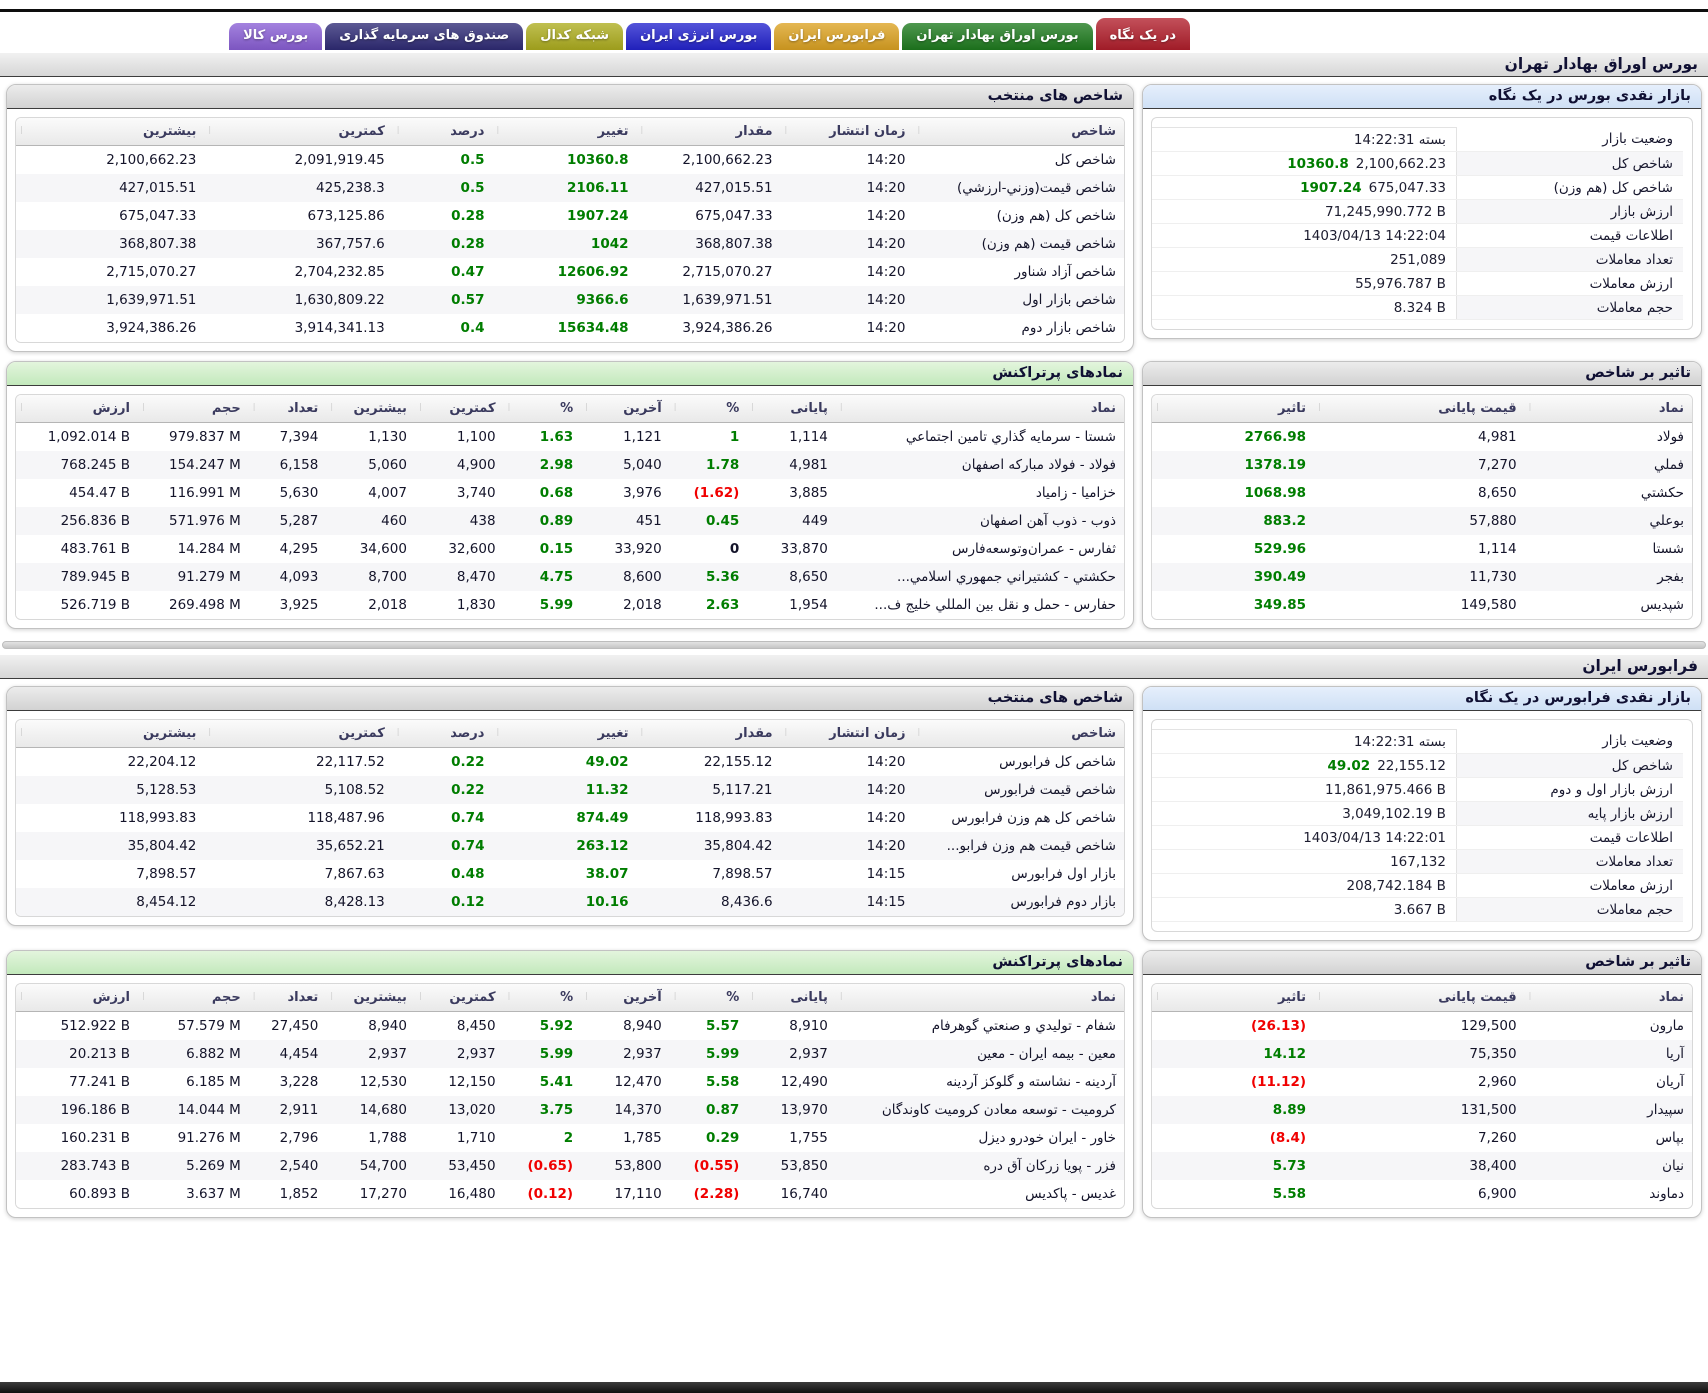  What do you see at coordinates (1142, 34) in the screenshot?
I see `tab-at-a-glance: در یک نگاه` at bounding box center [1142, 34].